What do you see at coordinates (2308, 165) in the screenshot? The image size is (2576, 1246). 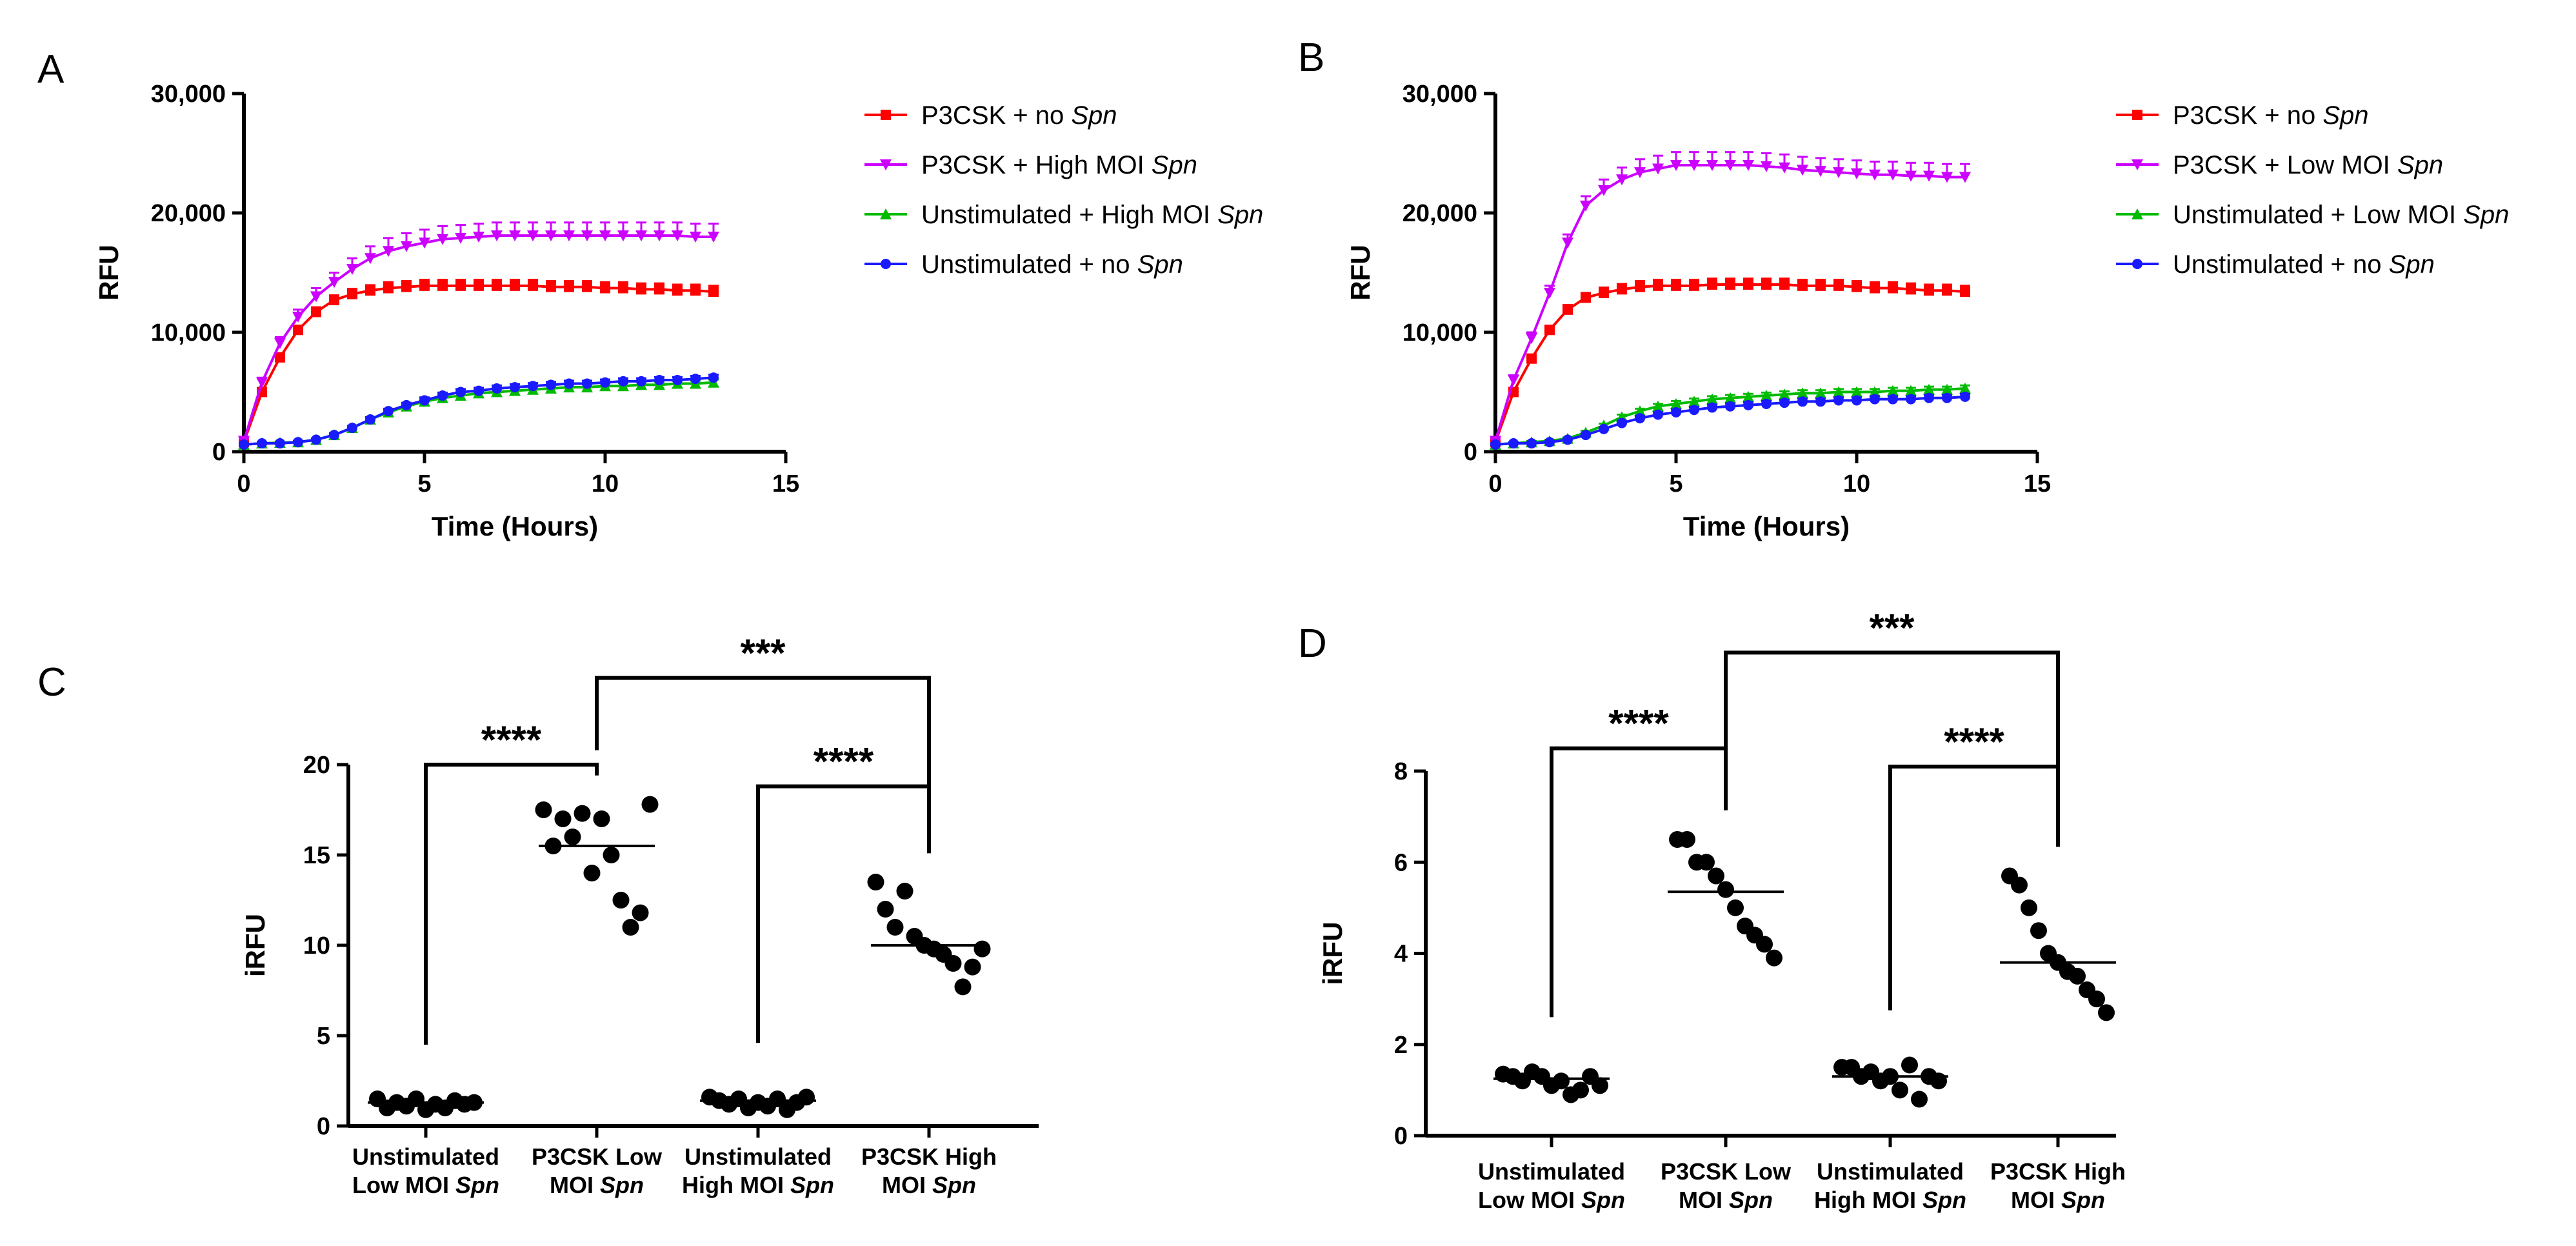 I see `panel-b-legend-label: P3CSK + Low MOI Spn` at bounding box center [2308, 165].